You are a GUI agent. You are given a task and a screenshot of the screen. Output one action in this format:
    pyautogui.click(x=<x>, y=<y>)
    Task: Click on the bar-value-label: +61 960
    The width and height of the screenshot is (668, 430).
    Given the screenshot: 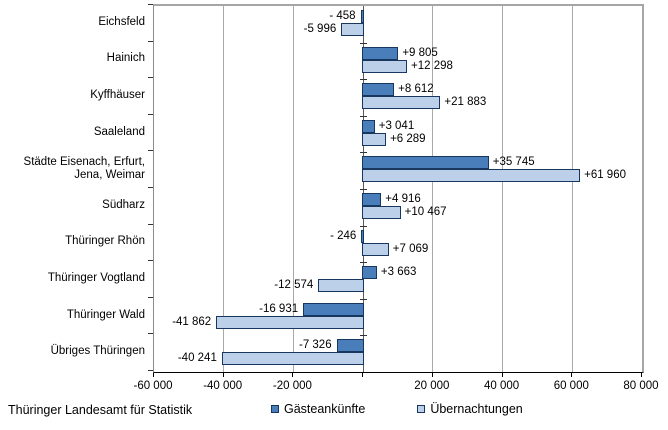 What is the action you would take?
    pyautogui.click(x=605, y=175)
    